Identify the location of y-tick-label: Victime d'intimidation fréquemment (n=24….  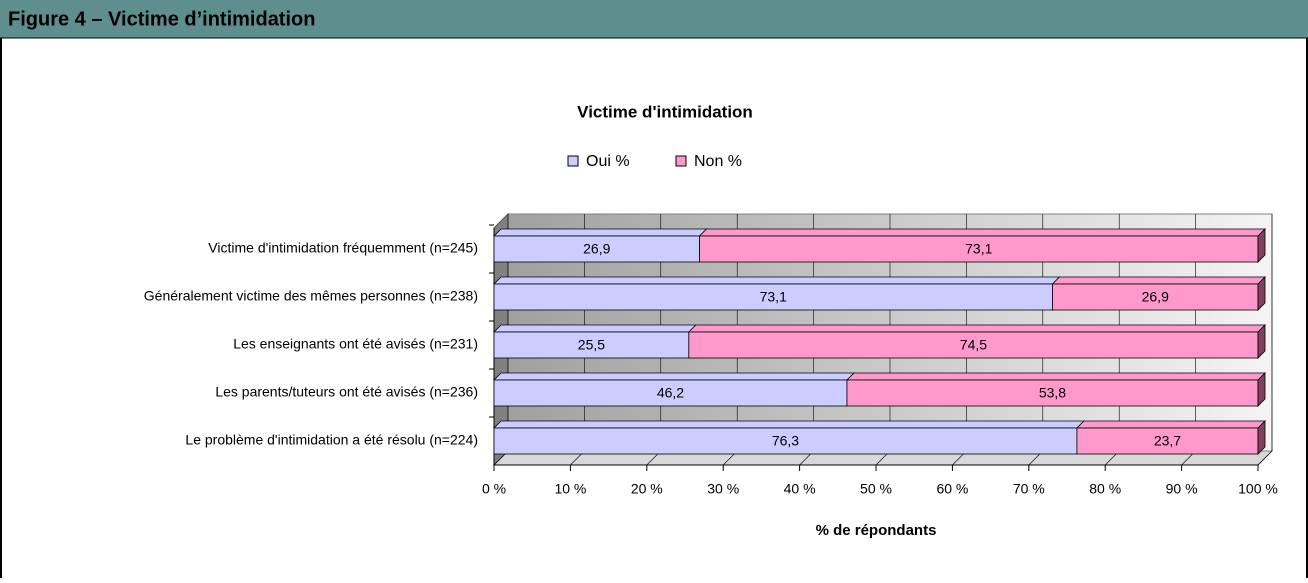
(343, 248).